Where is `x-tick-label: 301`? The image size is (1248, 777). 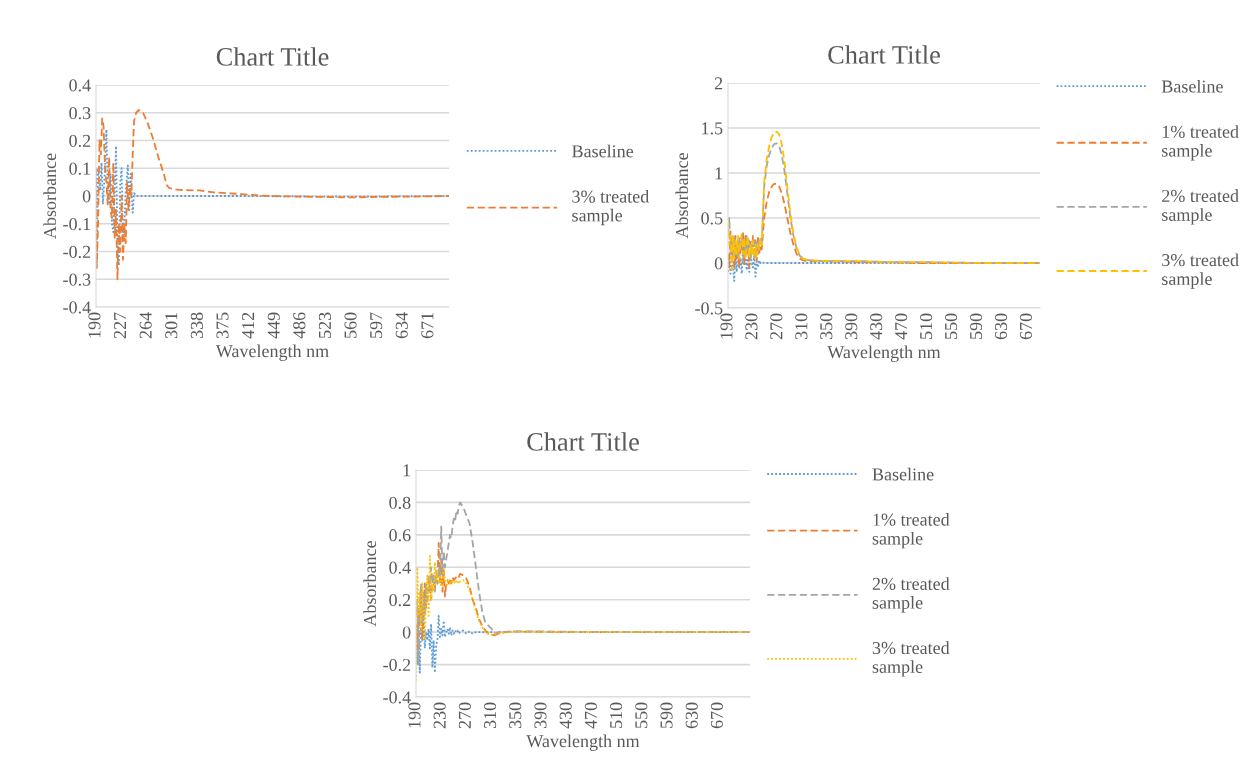 x-tick-label: 301 is located at coordinates (171, 325).